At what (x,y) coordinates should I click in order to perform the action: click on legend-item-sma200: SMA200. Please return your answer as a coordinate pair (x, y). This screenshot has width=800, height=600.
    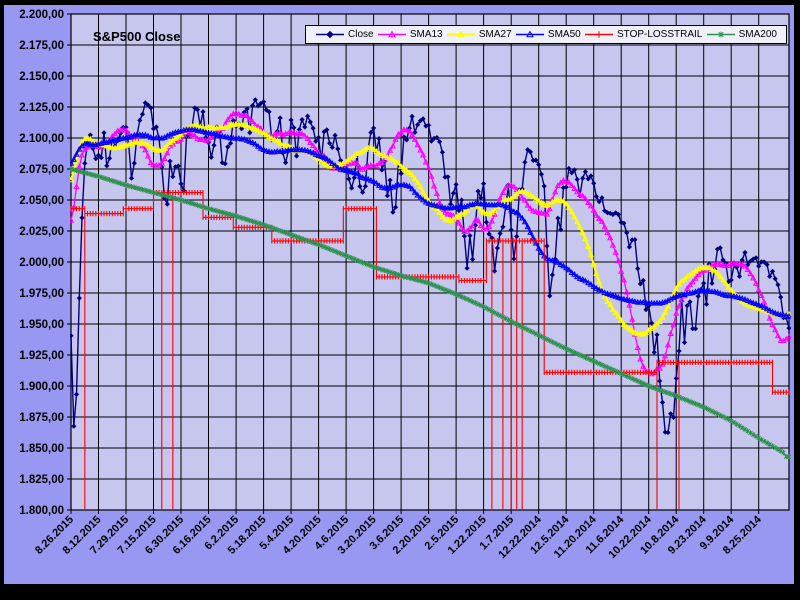
    Looking at the image, I should click on (741, 34).